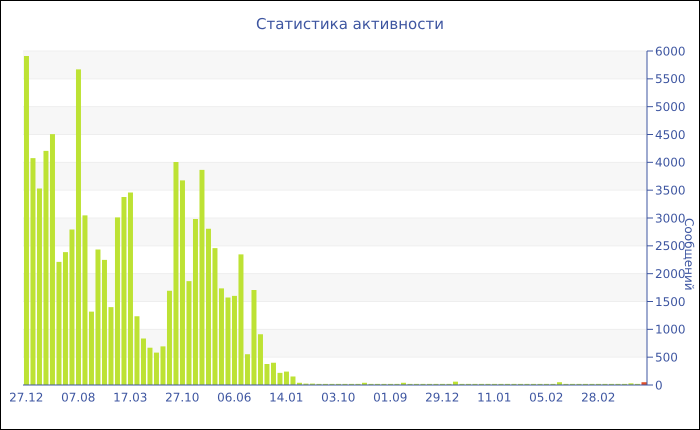 The height and width of the screenshot is (430, 700). Describe the element at coordinates (442, 397) in the screenshot. I see `x-tick-label: 29.12` at that location.